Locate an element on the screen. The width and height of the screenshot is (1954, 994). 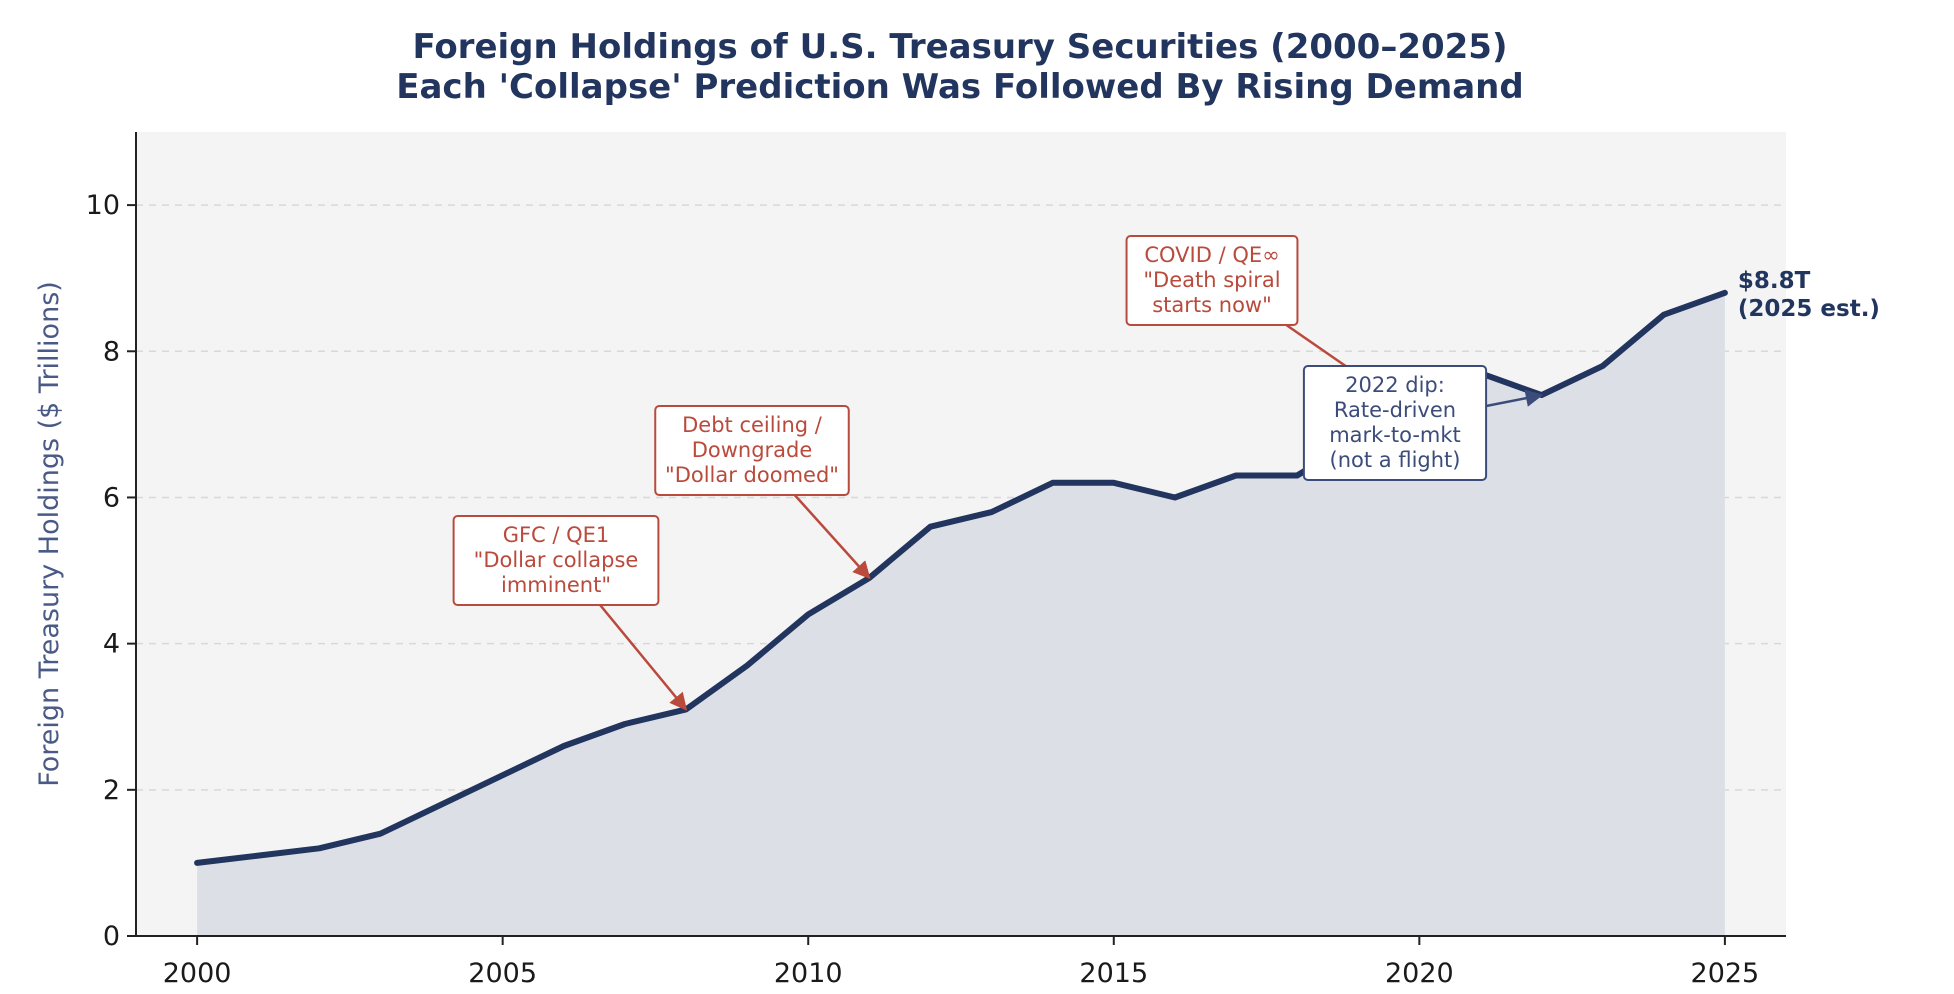
annotation-text: "Death spiral is located at coordinates (1211, 280).